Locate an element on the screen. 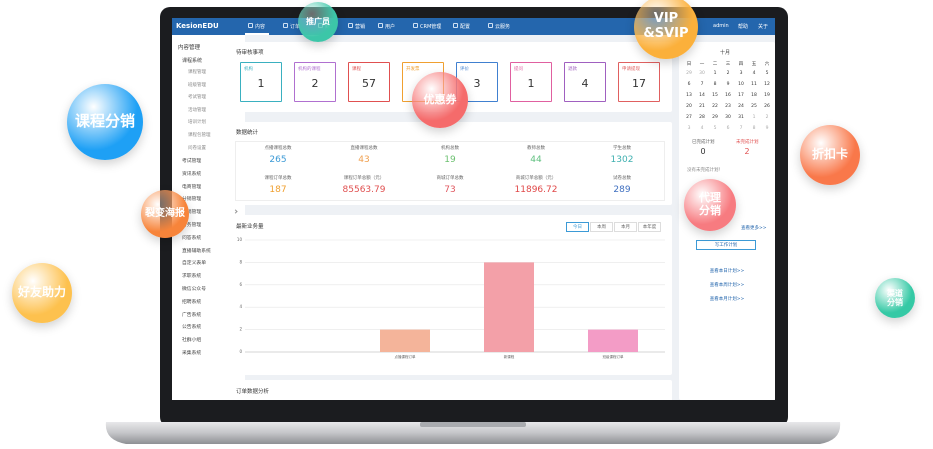  task-card: 提问 1 is located at coordinates (531, 82).